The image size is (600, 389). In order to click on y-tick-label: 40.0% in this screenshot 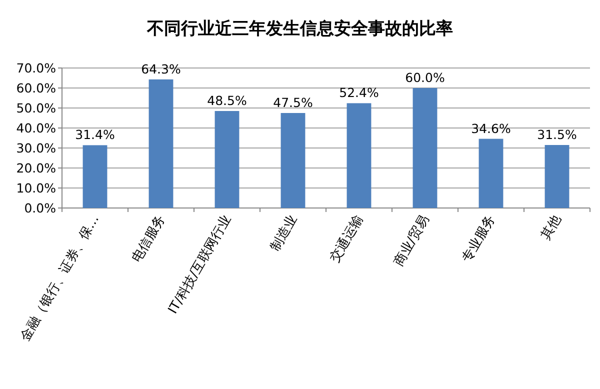, I will do `click(36, 128)`.